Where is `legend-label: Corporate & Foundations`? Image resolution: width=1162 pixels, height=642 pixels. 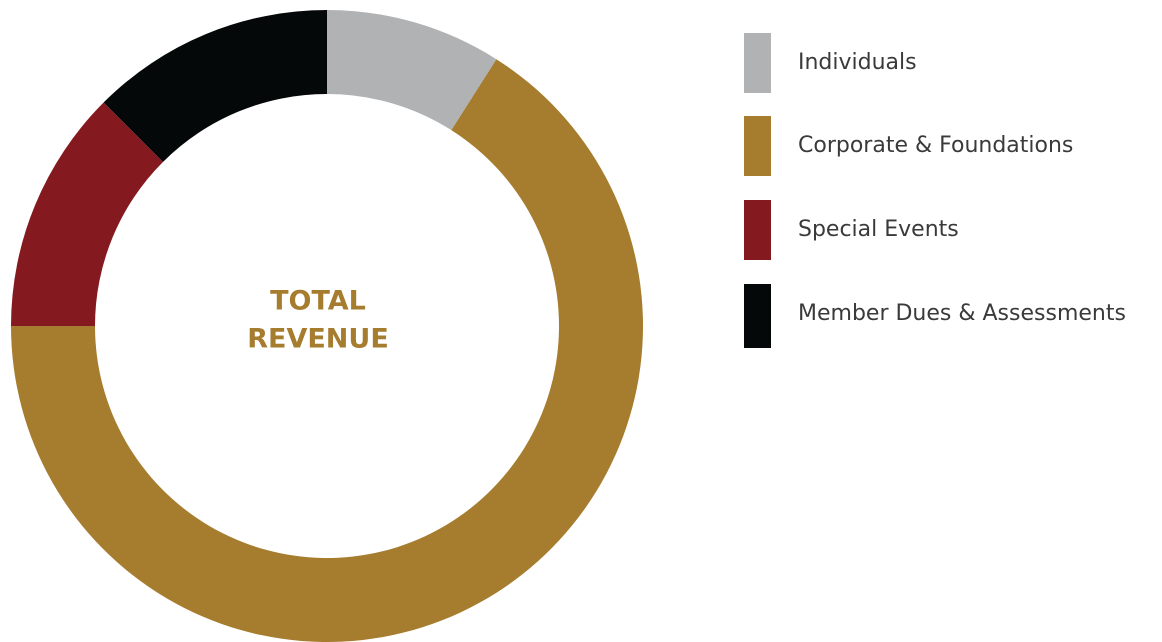
legend-label: Corporate & Foundations is located at coordinates (935, 145).